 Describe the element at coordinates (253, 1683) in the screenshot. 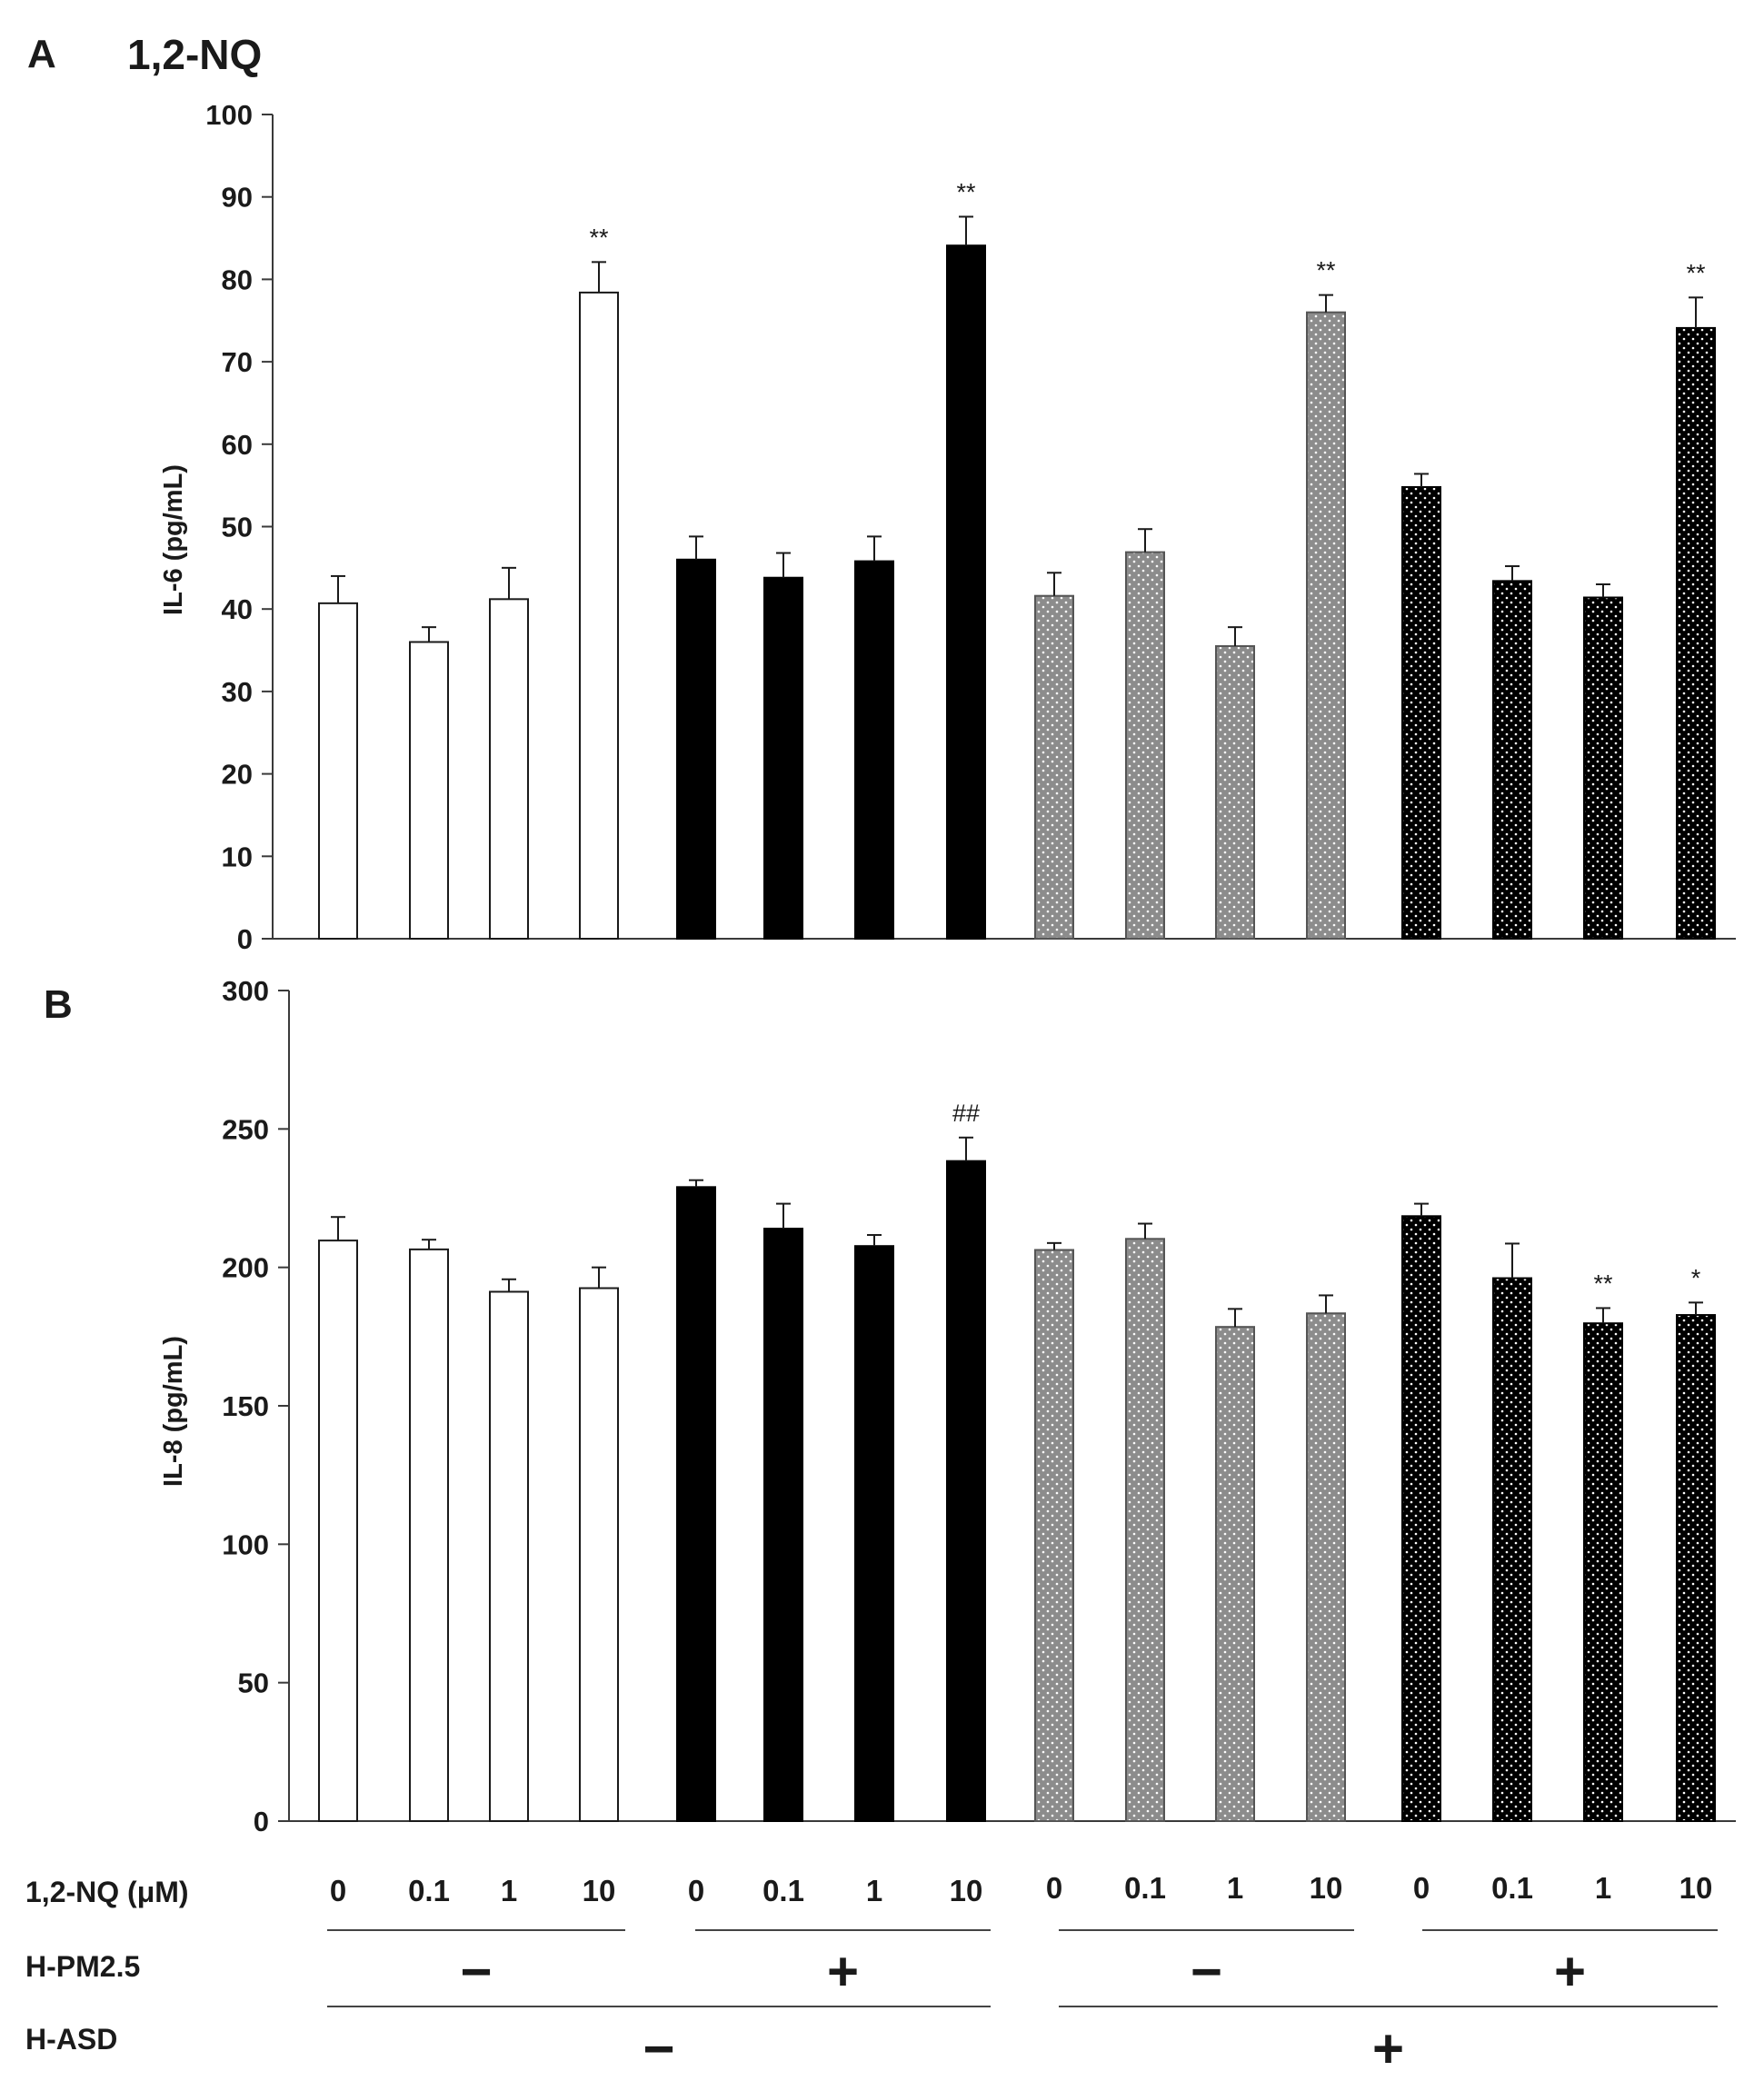

I see `panel-b-y-tick-label: 50` at that location.